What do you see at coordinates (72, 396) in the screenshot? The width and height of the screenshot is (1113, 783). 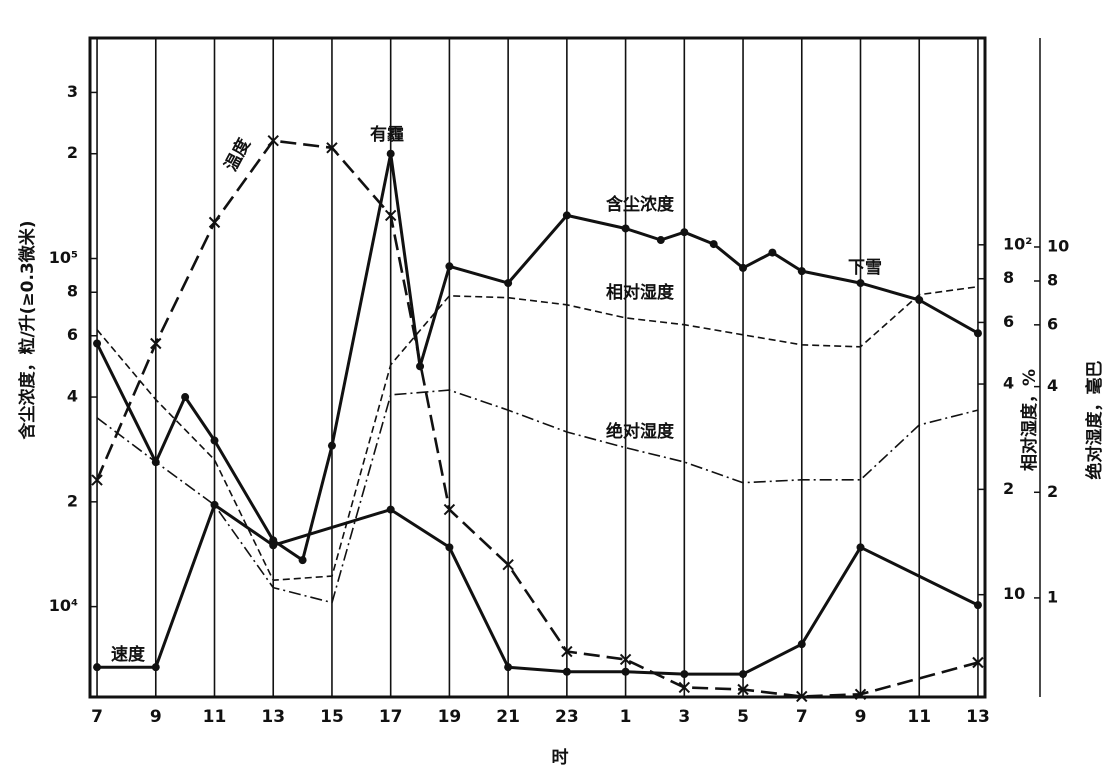 I see `y-tick-label: 4` at bounding box center [72, 396].